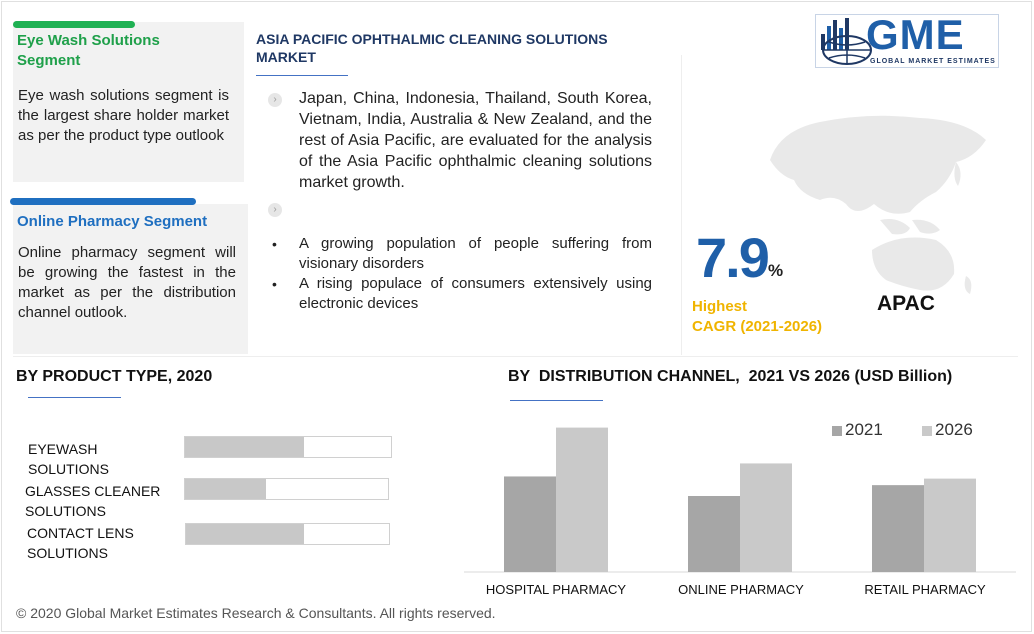  Describe the element at coordinates (88, 50) in the screenshot. I see `eye-wash-segment-title: Eye Wash Solutions Segment` at that location.